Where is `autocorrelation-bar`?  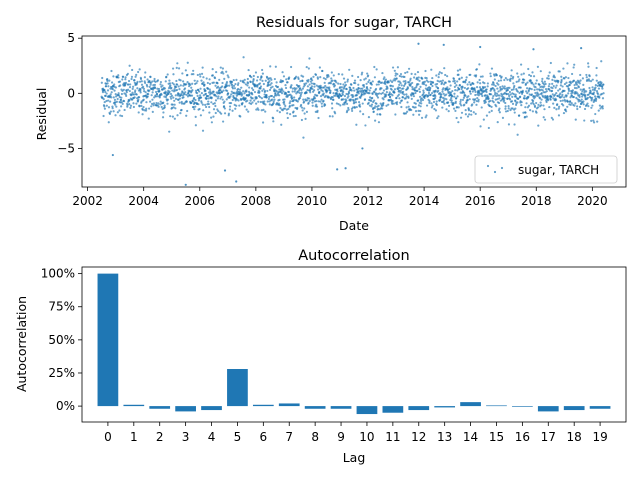
autocorrelation-bar is located at coordinates (600, 407).